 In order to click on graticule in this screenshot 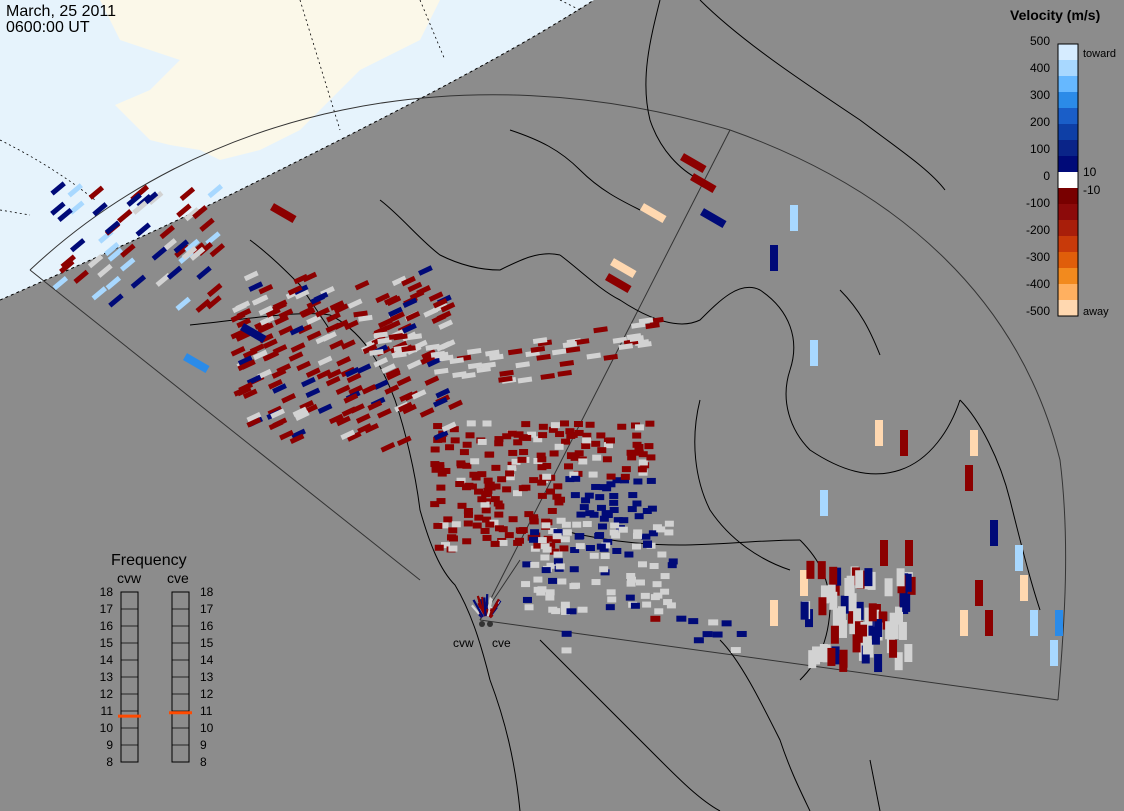, I will do `click(290, 108)`.